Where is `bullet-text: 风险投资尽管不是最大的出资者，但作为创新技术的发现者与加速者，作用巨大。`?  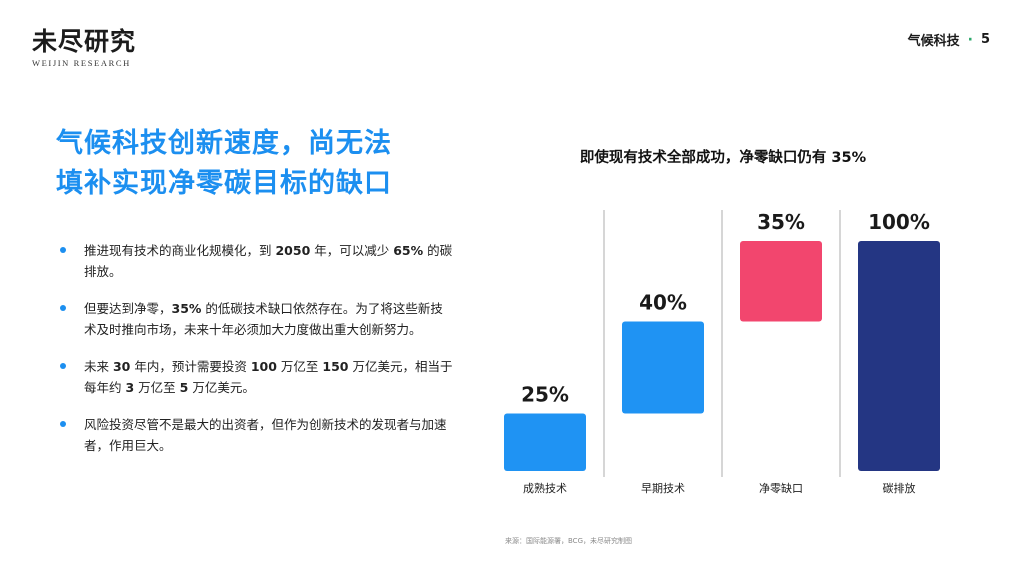 bullet-text: 风险投资尽管不是最大的出资者，但作为创新技术的发现者与加速者，作用巨大。 is located at coordinates (265, 435).